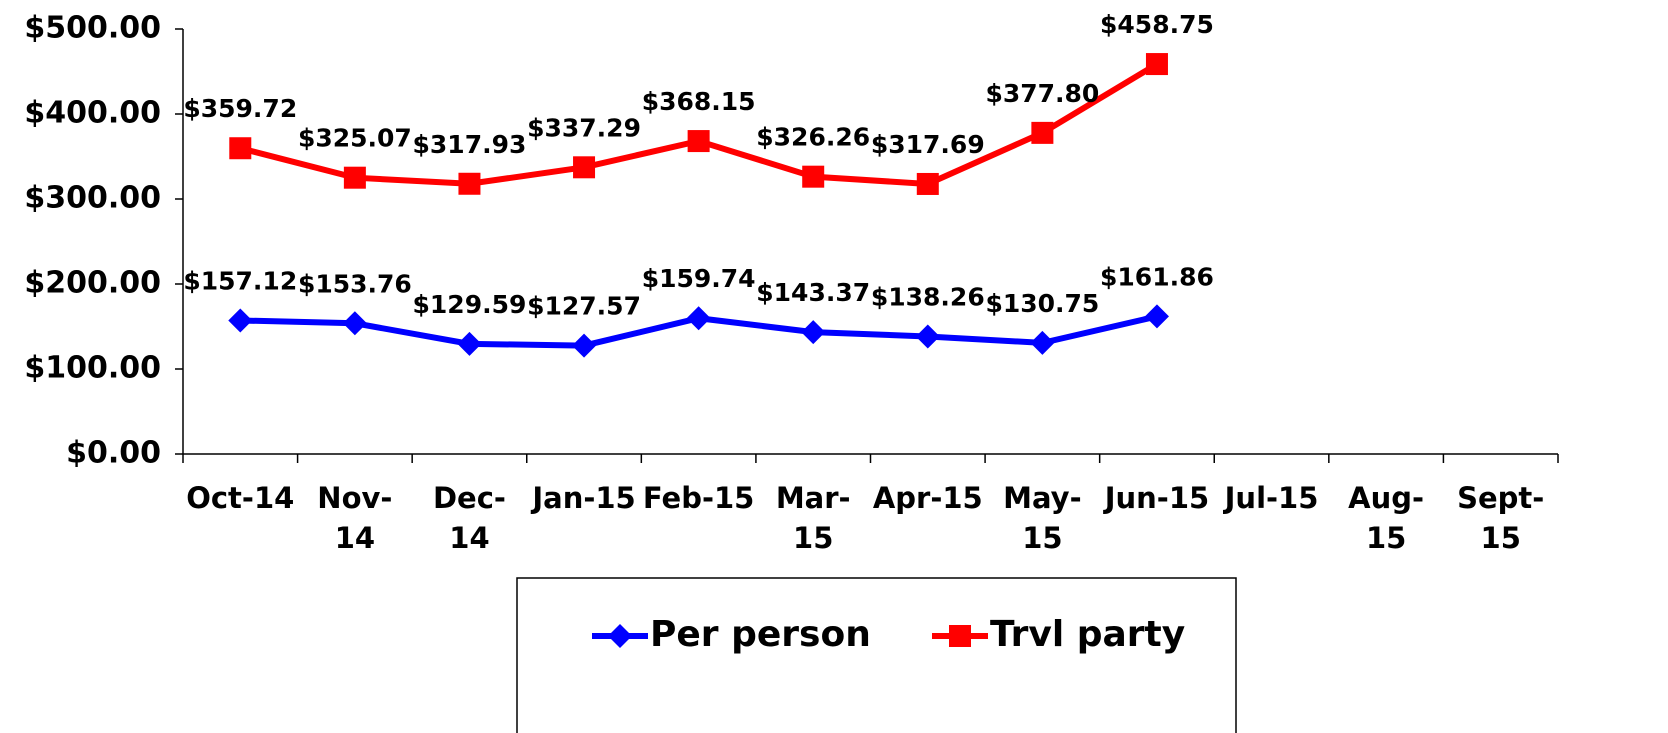  What do you see at coordinates (1042, 303) in the screenshot?
I see `data-label: $130.75` at bounding box center [1042, 303].